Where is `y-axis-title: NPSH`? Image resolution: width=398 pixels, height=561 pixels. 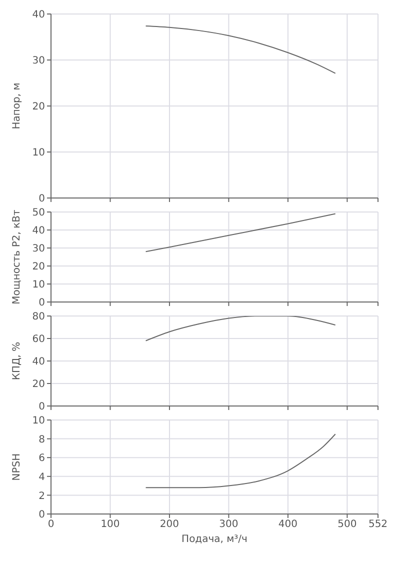
y-axis-title: NPSH is located at coordinates (17, 467).